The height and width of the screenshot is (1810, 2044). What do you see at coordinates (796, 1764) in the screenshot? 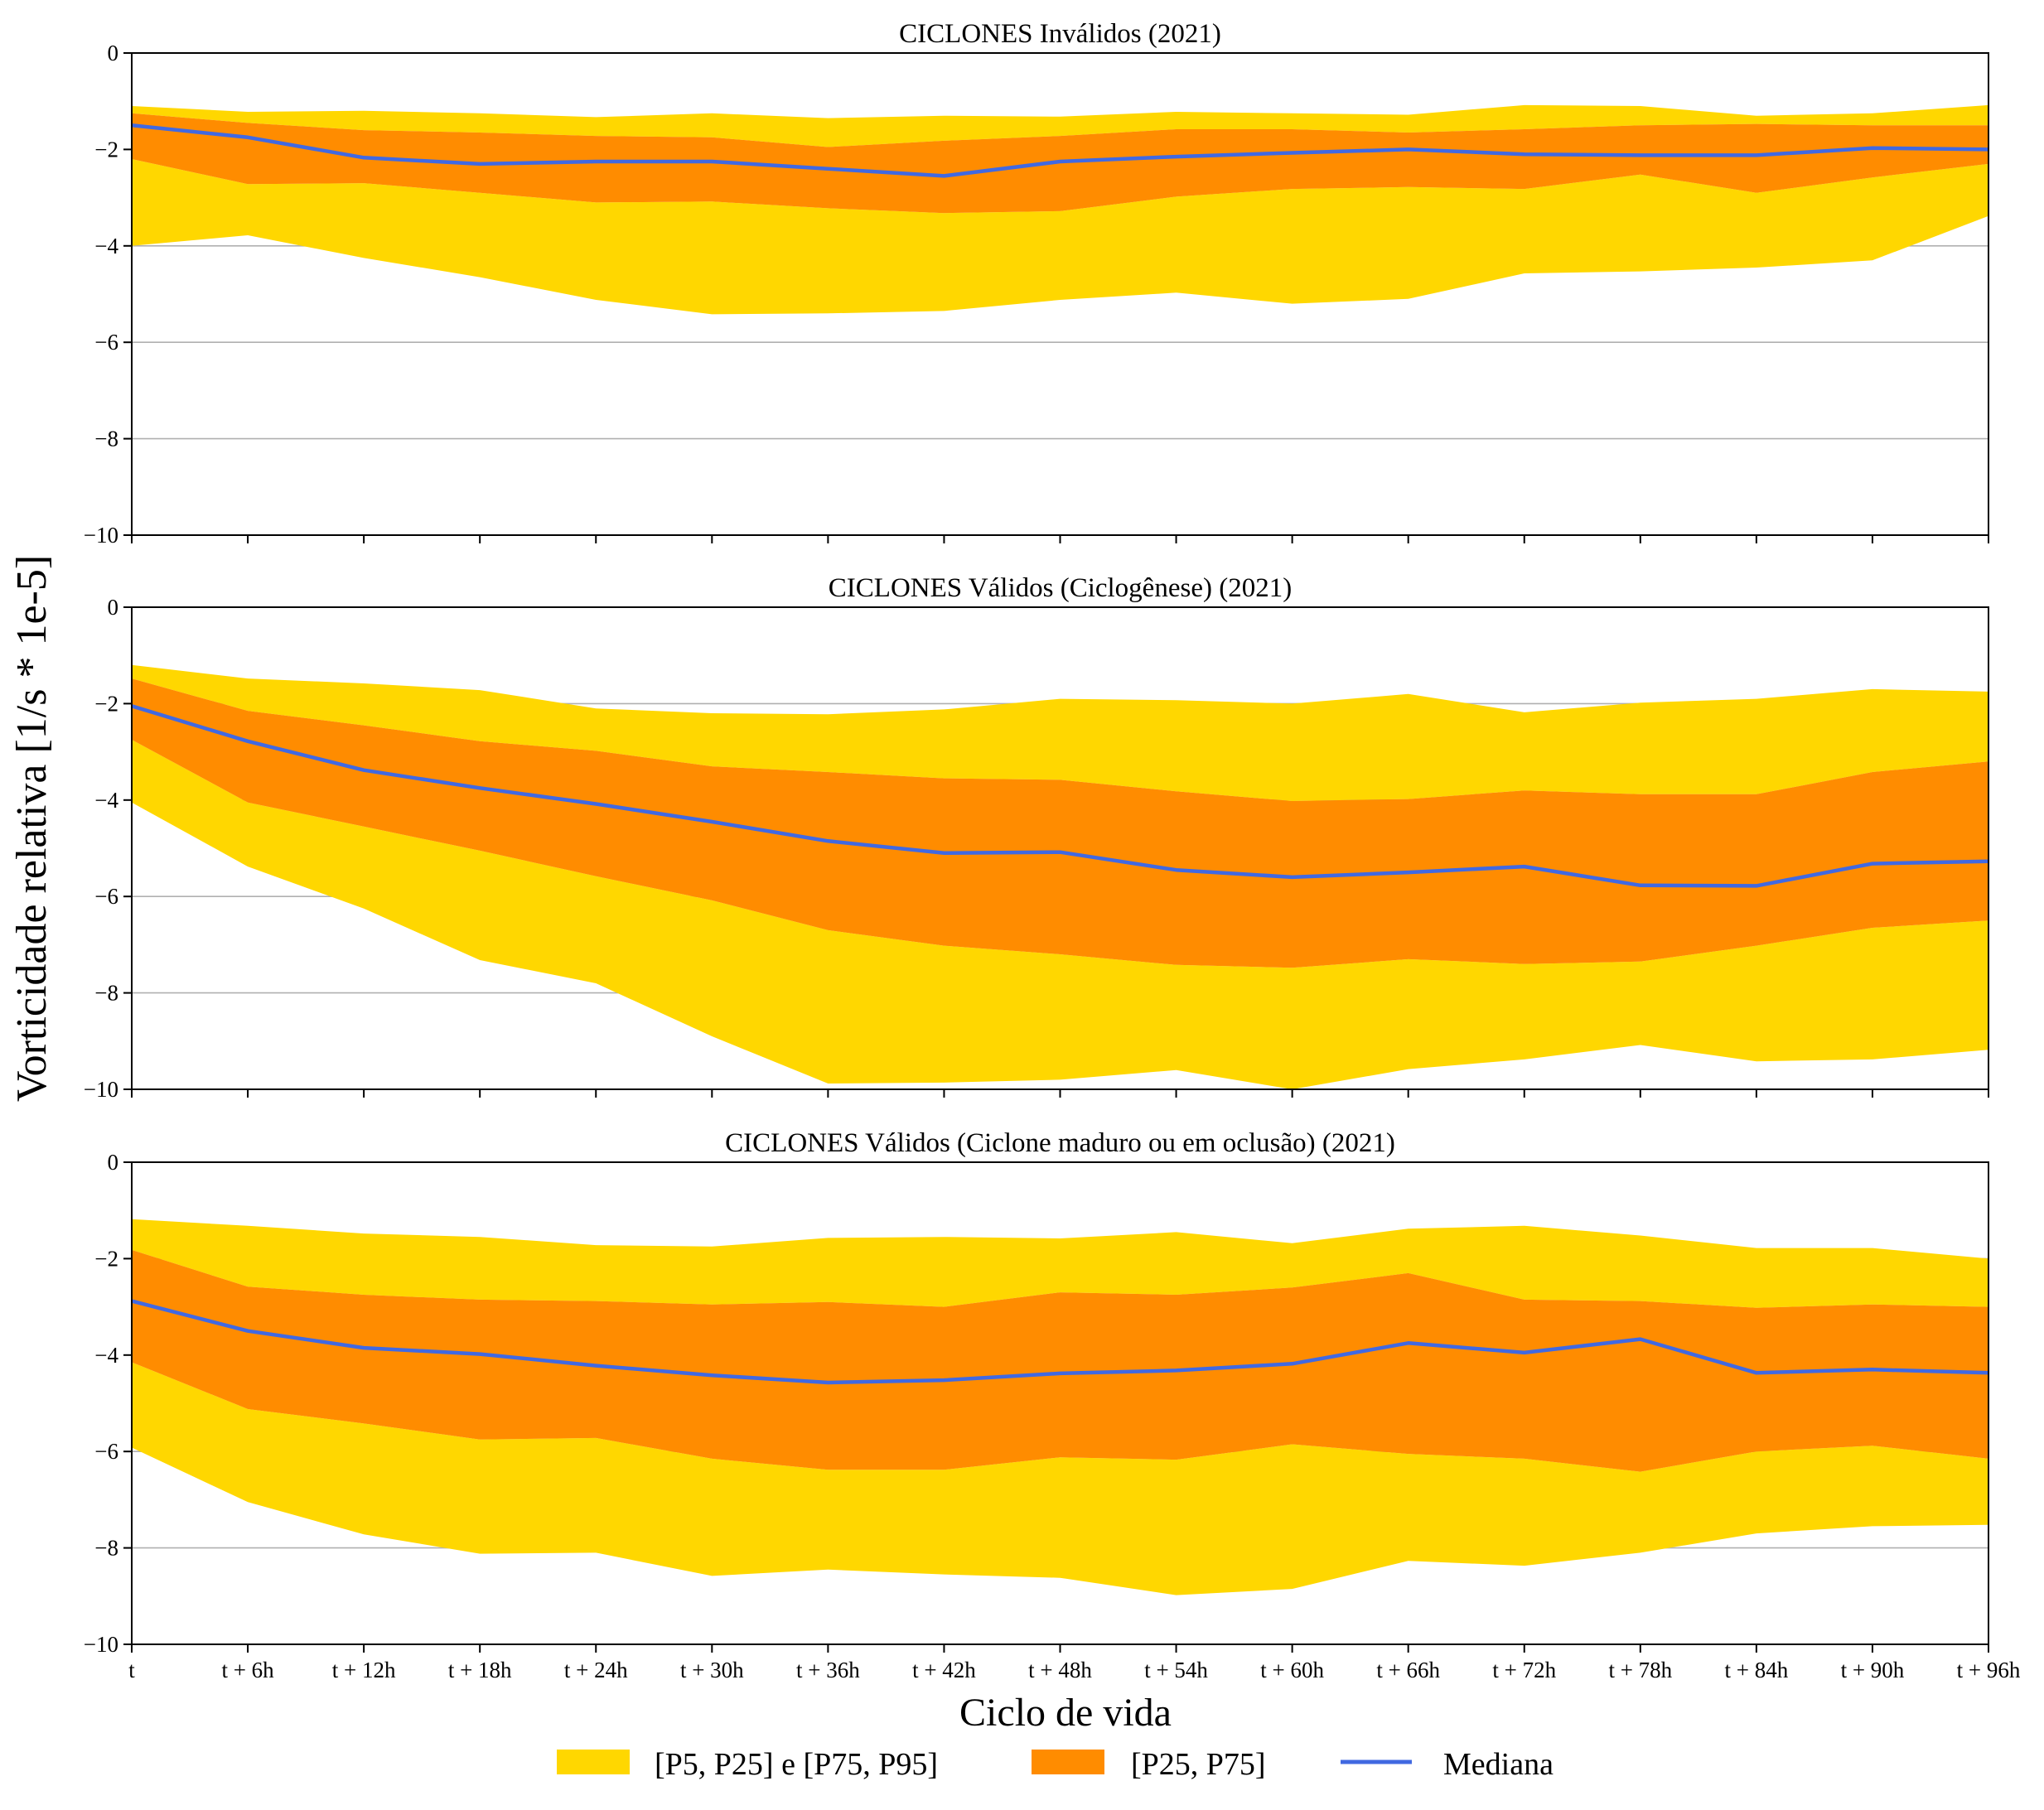
I see `legend-label-outer: [P5, P25] e [P75, P95]` at bounding box center [796, 1764].